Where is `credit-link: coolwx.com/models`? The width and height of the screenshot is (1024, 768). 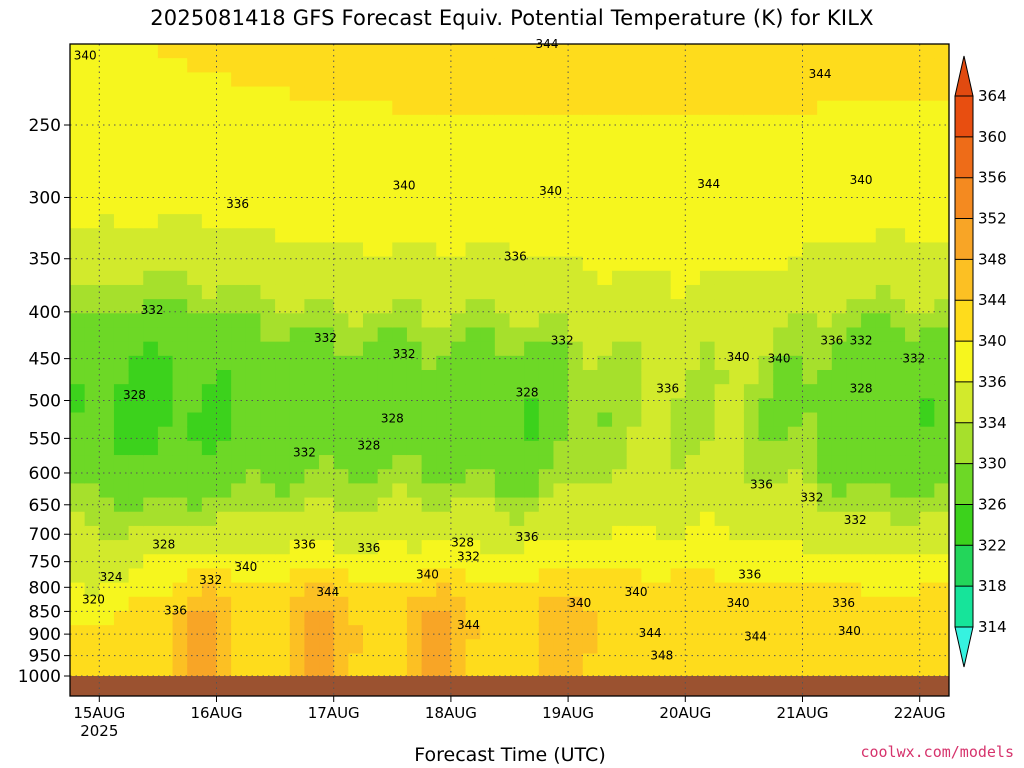
credit-link: coolwx.com/models is located at coordinates (937, 752).